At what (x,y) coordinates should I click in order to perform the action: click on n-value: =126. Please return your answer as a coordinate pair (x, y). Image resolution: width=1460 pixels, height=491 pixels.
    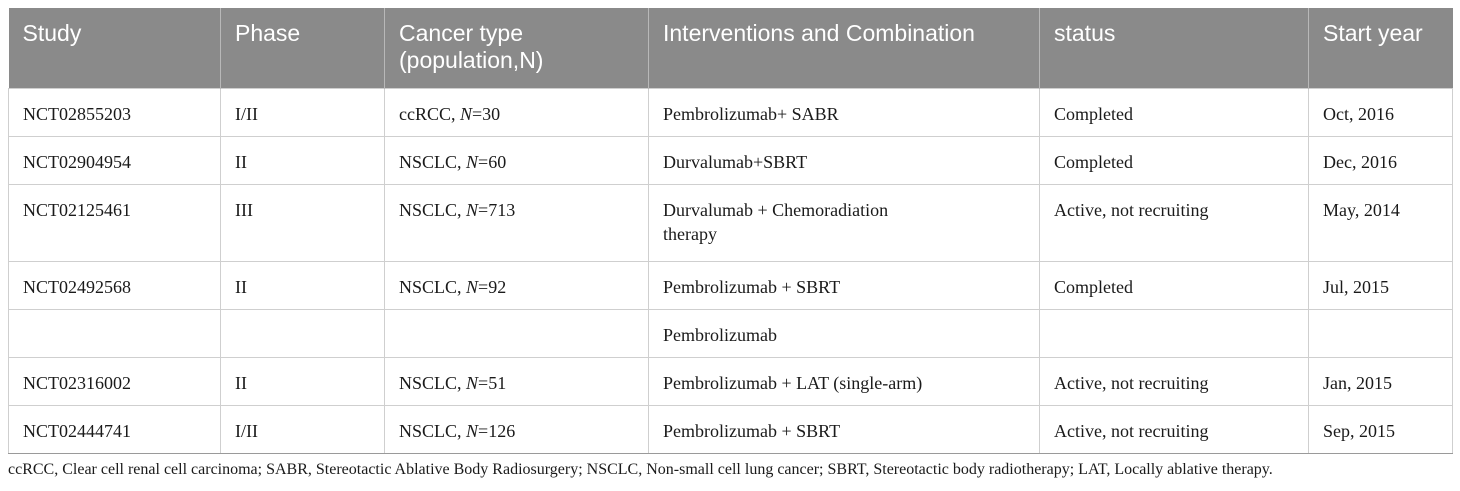
    Looking at the image, I should click on (497, 430).